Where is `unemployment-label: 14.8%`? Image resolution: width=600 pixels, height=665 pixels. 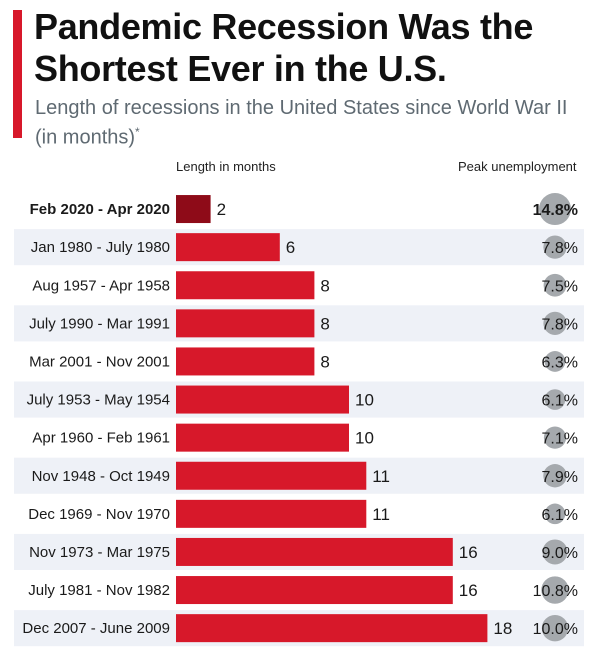
unemployment-label: 14.8% is located at coordinates (555, 210).